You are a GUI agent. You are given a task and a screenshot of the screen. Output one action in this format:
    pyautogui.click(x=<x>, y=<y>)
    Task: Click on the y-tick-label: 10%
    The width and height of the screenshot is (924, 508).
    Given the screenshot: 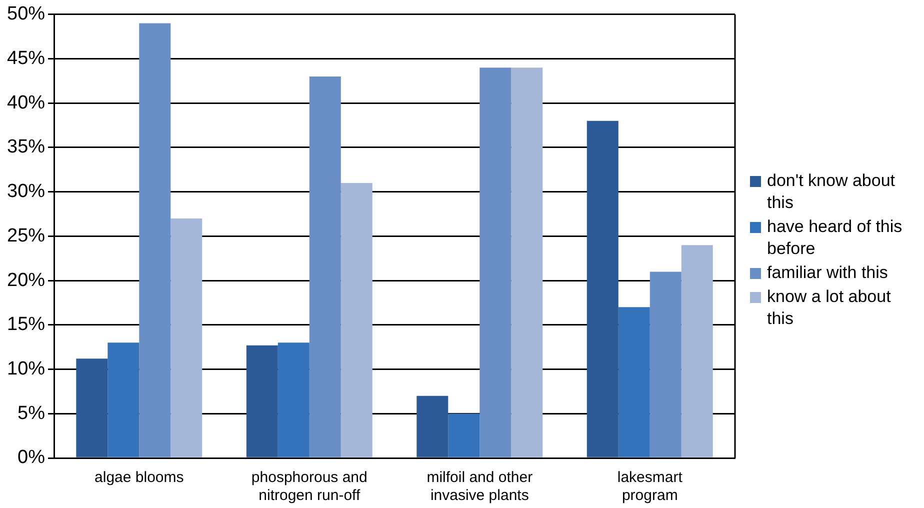 What is the action you would take?
    pyautogui.click(x=26, y=369)
    